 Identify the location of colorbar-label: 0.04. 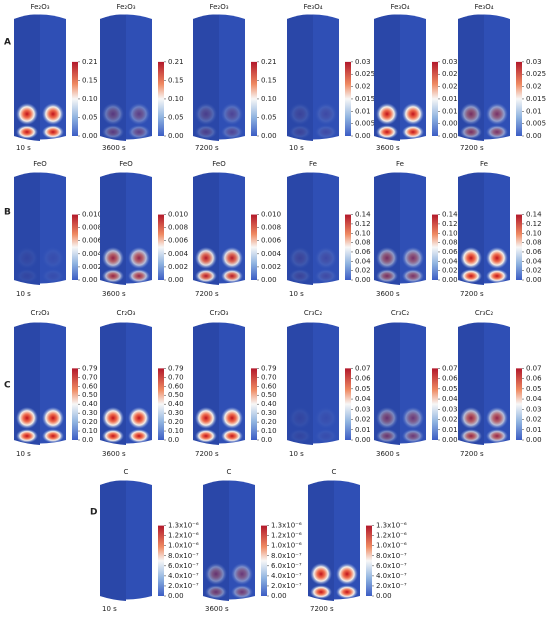
(450, 261).